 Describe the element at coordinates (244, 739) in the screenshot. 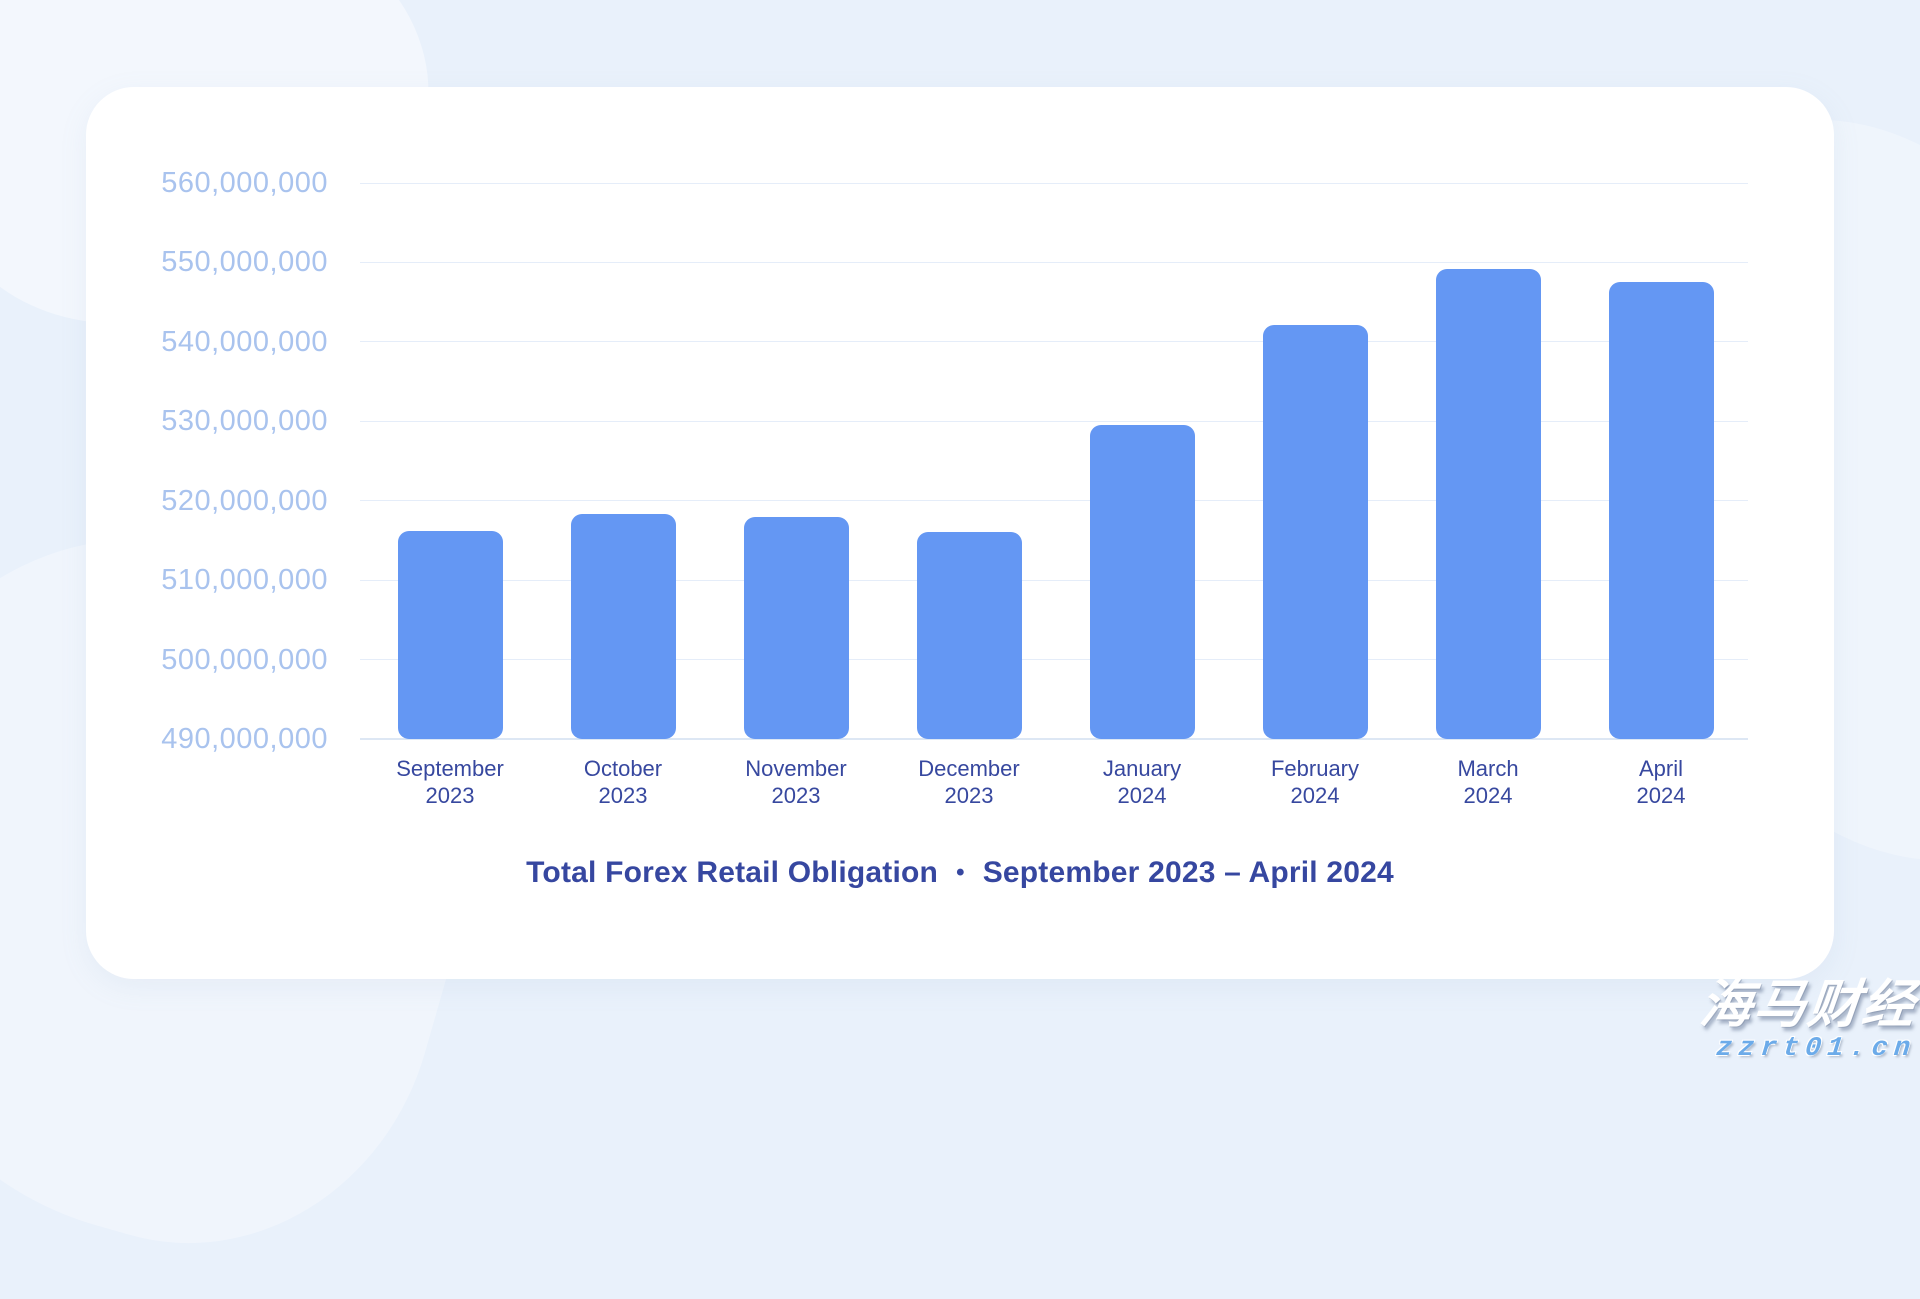

I see `y-axis-tick-label: 490,000,000` at that location.